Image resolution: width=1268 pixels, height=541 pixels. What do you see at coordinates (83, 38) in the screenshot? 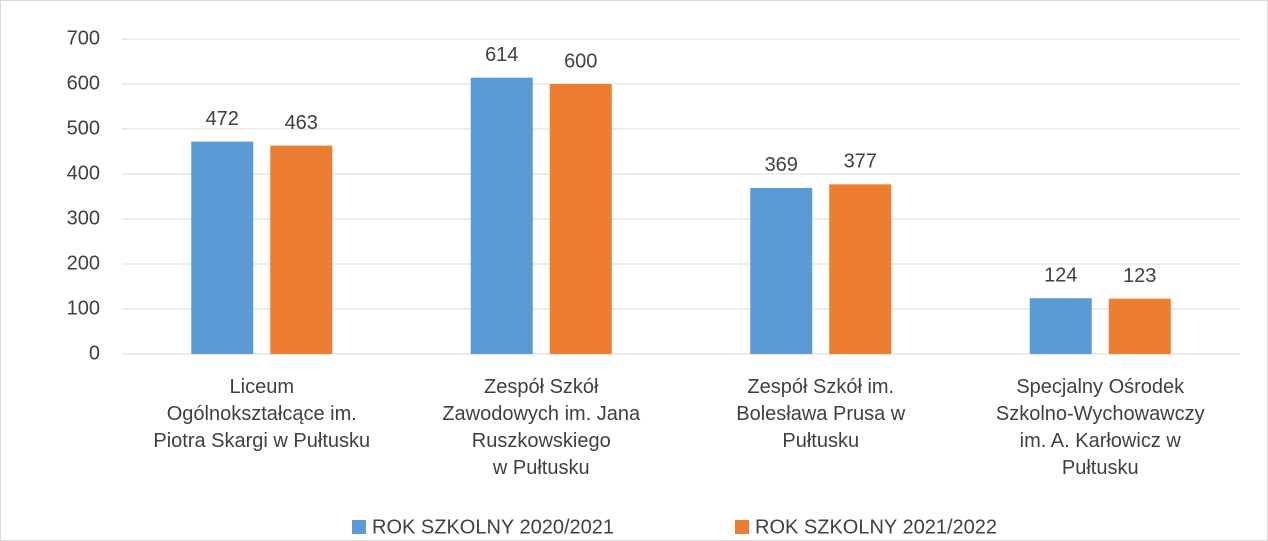
I see `y-tick-label: 700` at bounding box center [83, 38].